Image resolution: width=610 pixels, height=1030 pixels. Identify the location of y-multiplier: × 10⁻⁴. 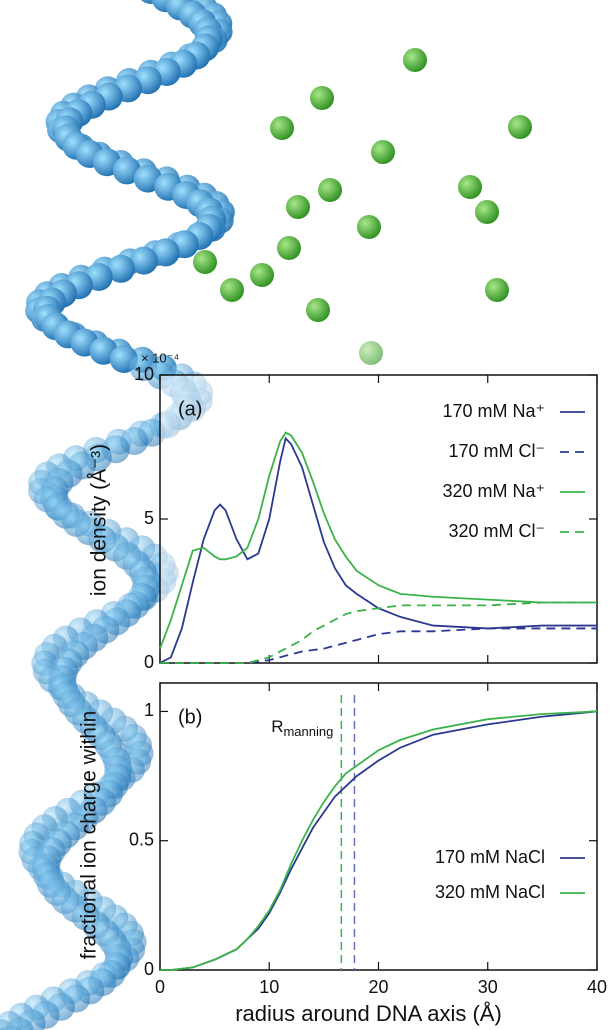
(160, 357).